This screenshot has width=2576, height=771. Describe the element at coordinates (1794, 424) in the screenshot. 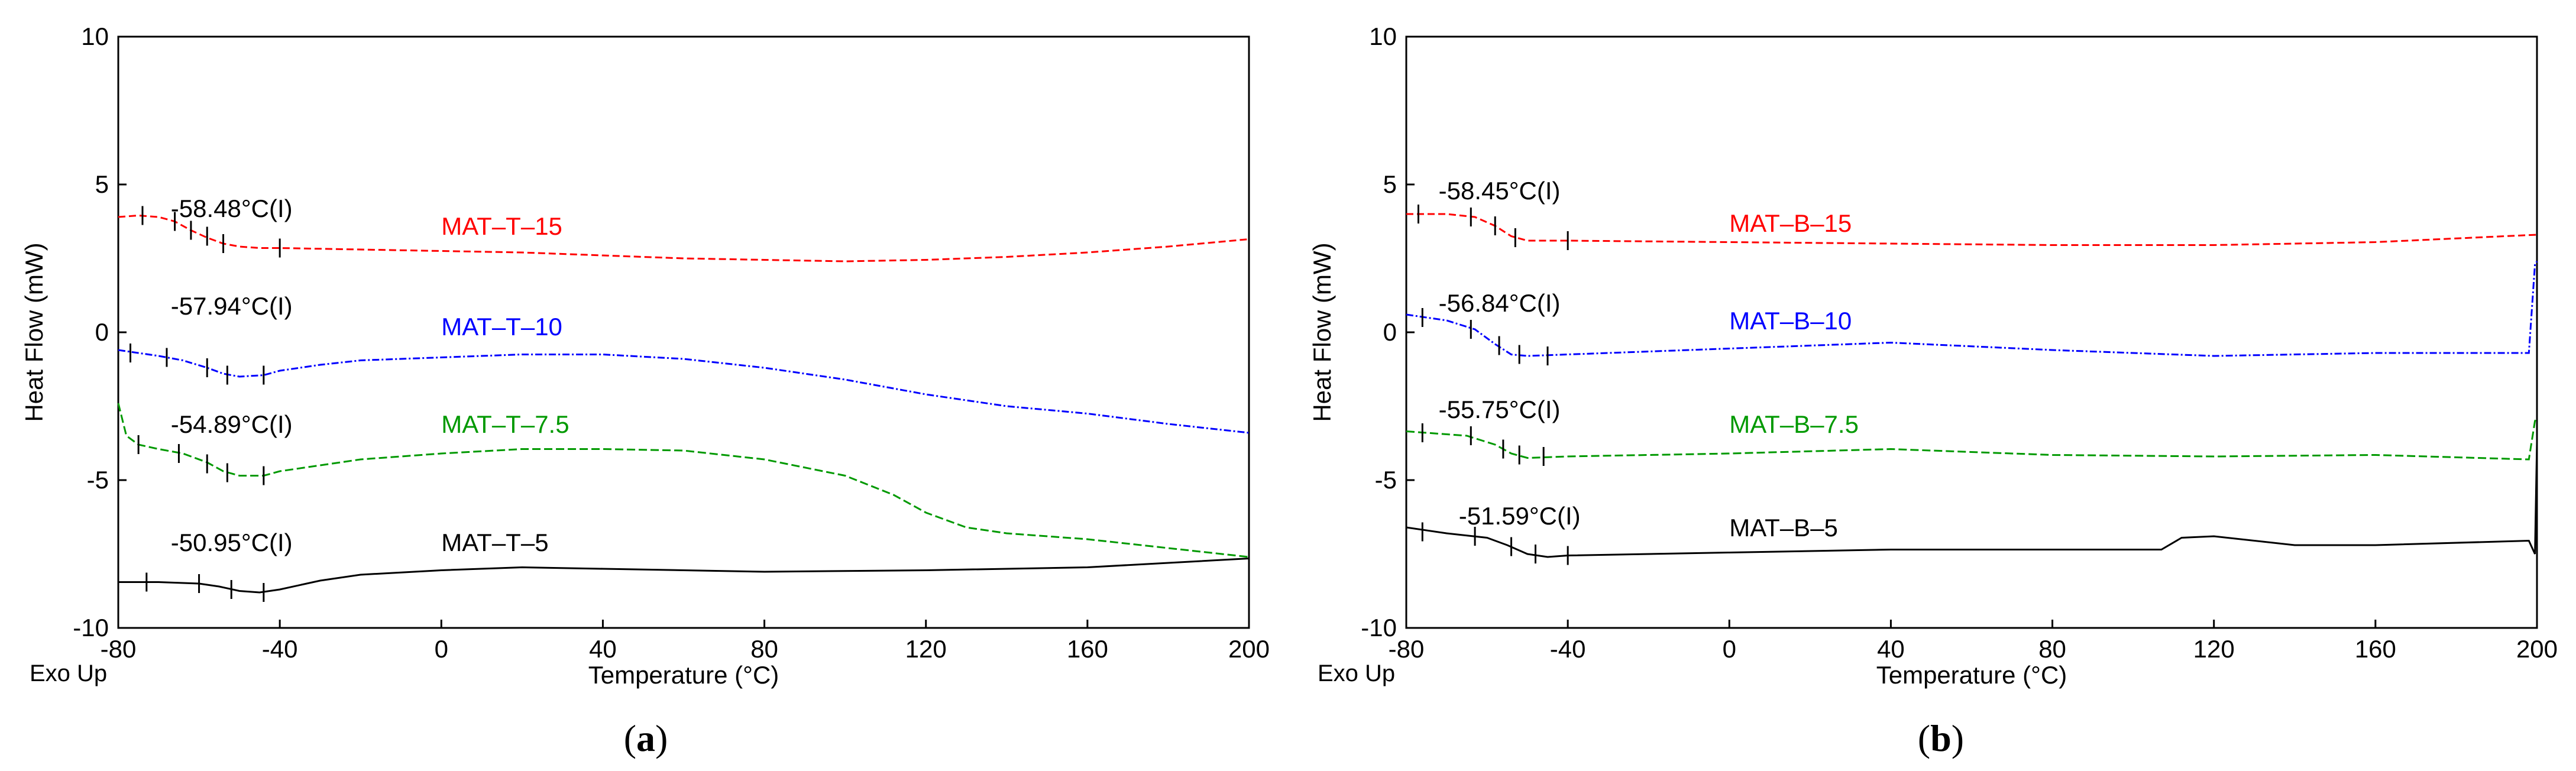

I see `series-label: MAT–B–7.5` at that location.